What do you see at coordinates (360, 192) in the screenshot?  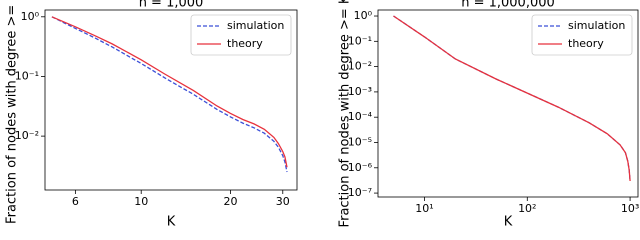 I see `y-tick-label: 10⁻⁷` at bounding box center [360, 192].